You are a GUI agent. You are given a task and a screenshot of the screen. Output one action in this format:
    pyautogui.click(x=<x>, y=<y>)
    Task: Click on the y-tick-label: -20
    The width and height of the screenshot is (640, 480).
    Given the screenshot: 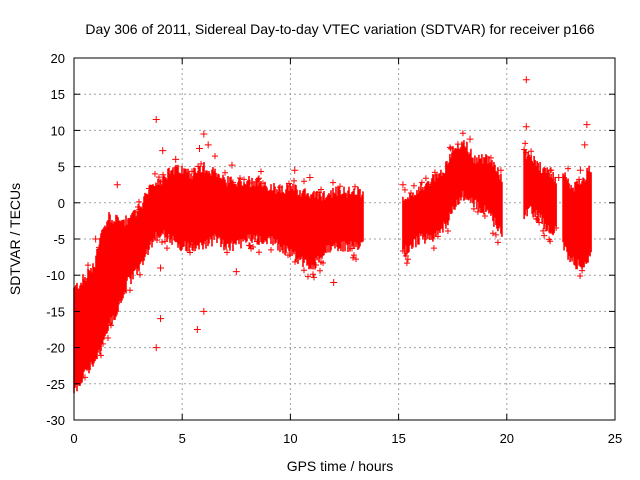 What is the action you would take?
    pyautogui.click(x=55, y=348)
    